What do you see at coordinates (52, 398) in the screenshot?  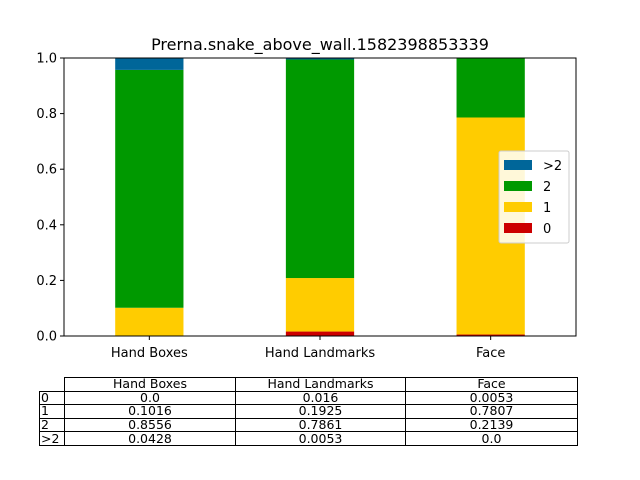 I see `table-row-label: 0` at bounding box center [52, 398].